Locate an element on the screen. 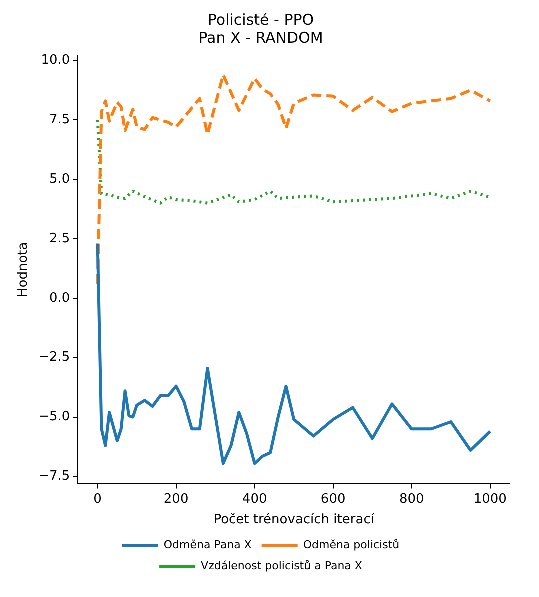 Image resolution: width=539 pixels, height=597 pixels. y-tick-label: −5.0 is located at coordinates (54, 417).